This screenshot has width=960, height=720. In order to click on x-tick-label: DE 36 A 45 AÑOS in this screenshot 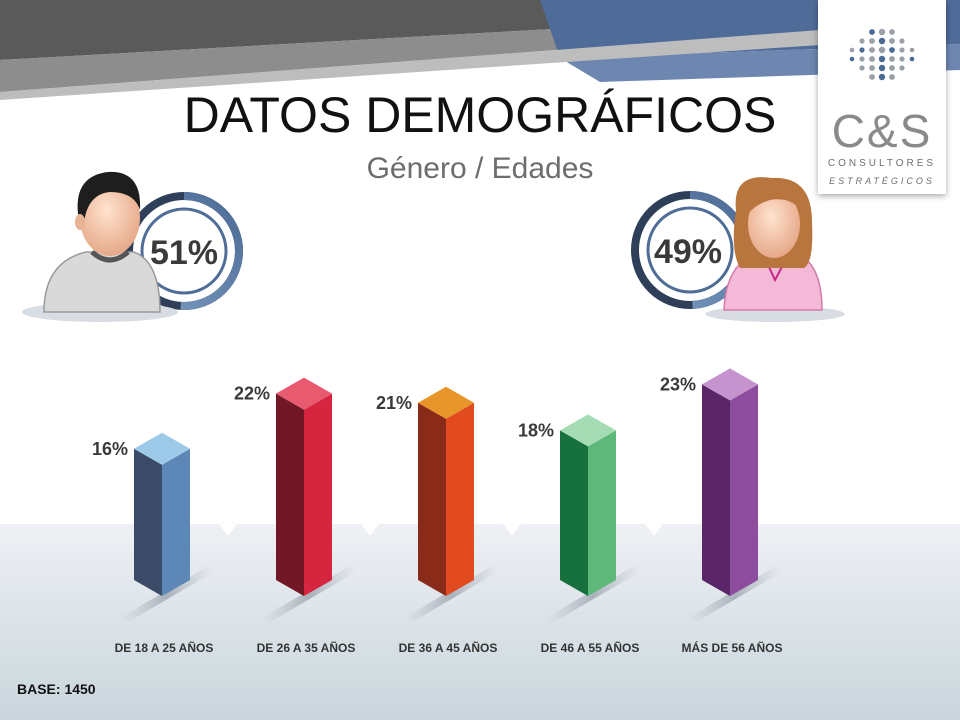, I will do `click(448, 647)`.